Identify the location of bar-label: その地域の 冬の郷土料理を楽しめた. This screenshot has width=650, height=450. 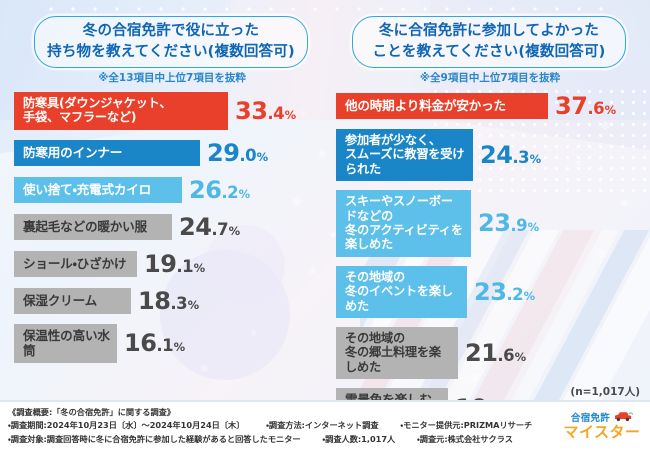
(393, 352).